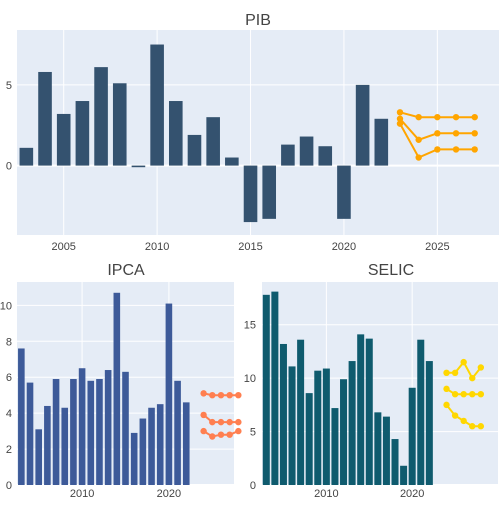  I want to click on x-tick-label: 2015, so click(250, 247).